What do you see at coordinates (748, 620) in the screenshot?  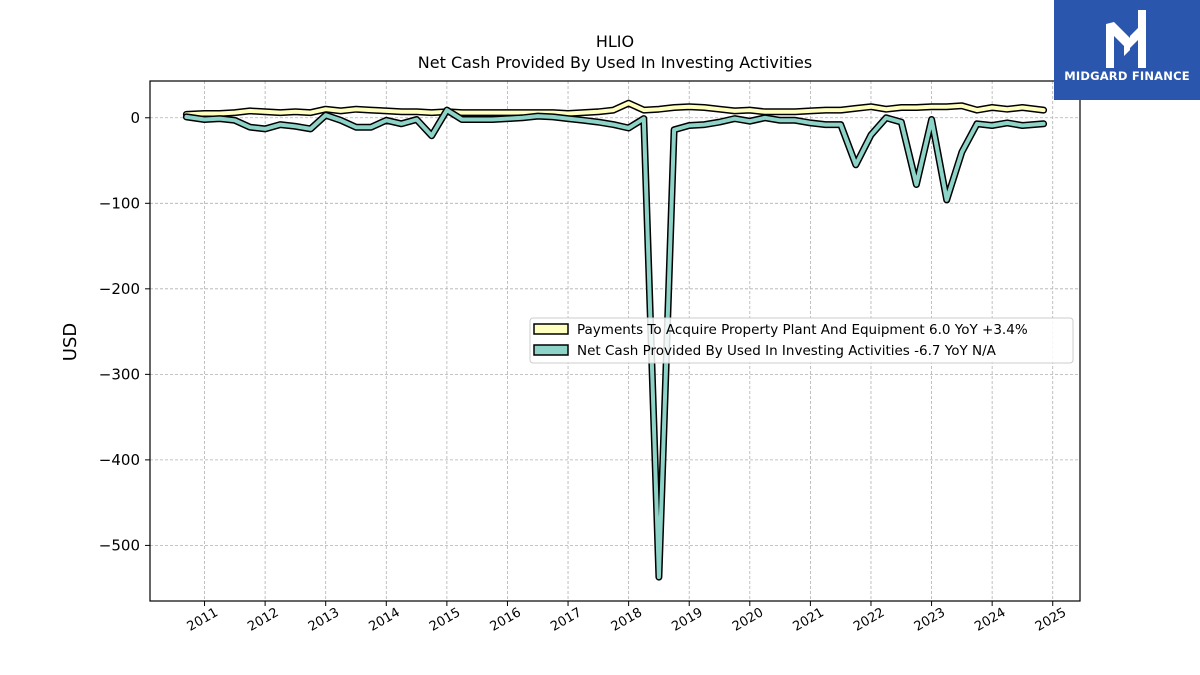 I see `x-tick-label: 2020` at bounding box center [748, 620].